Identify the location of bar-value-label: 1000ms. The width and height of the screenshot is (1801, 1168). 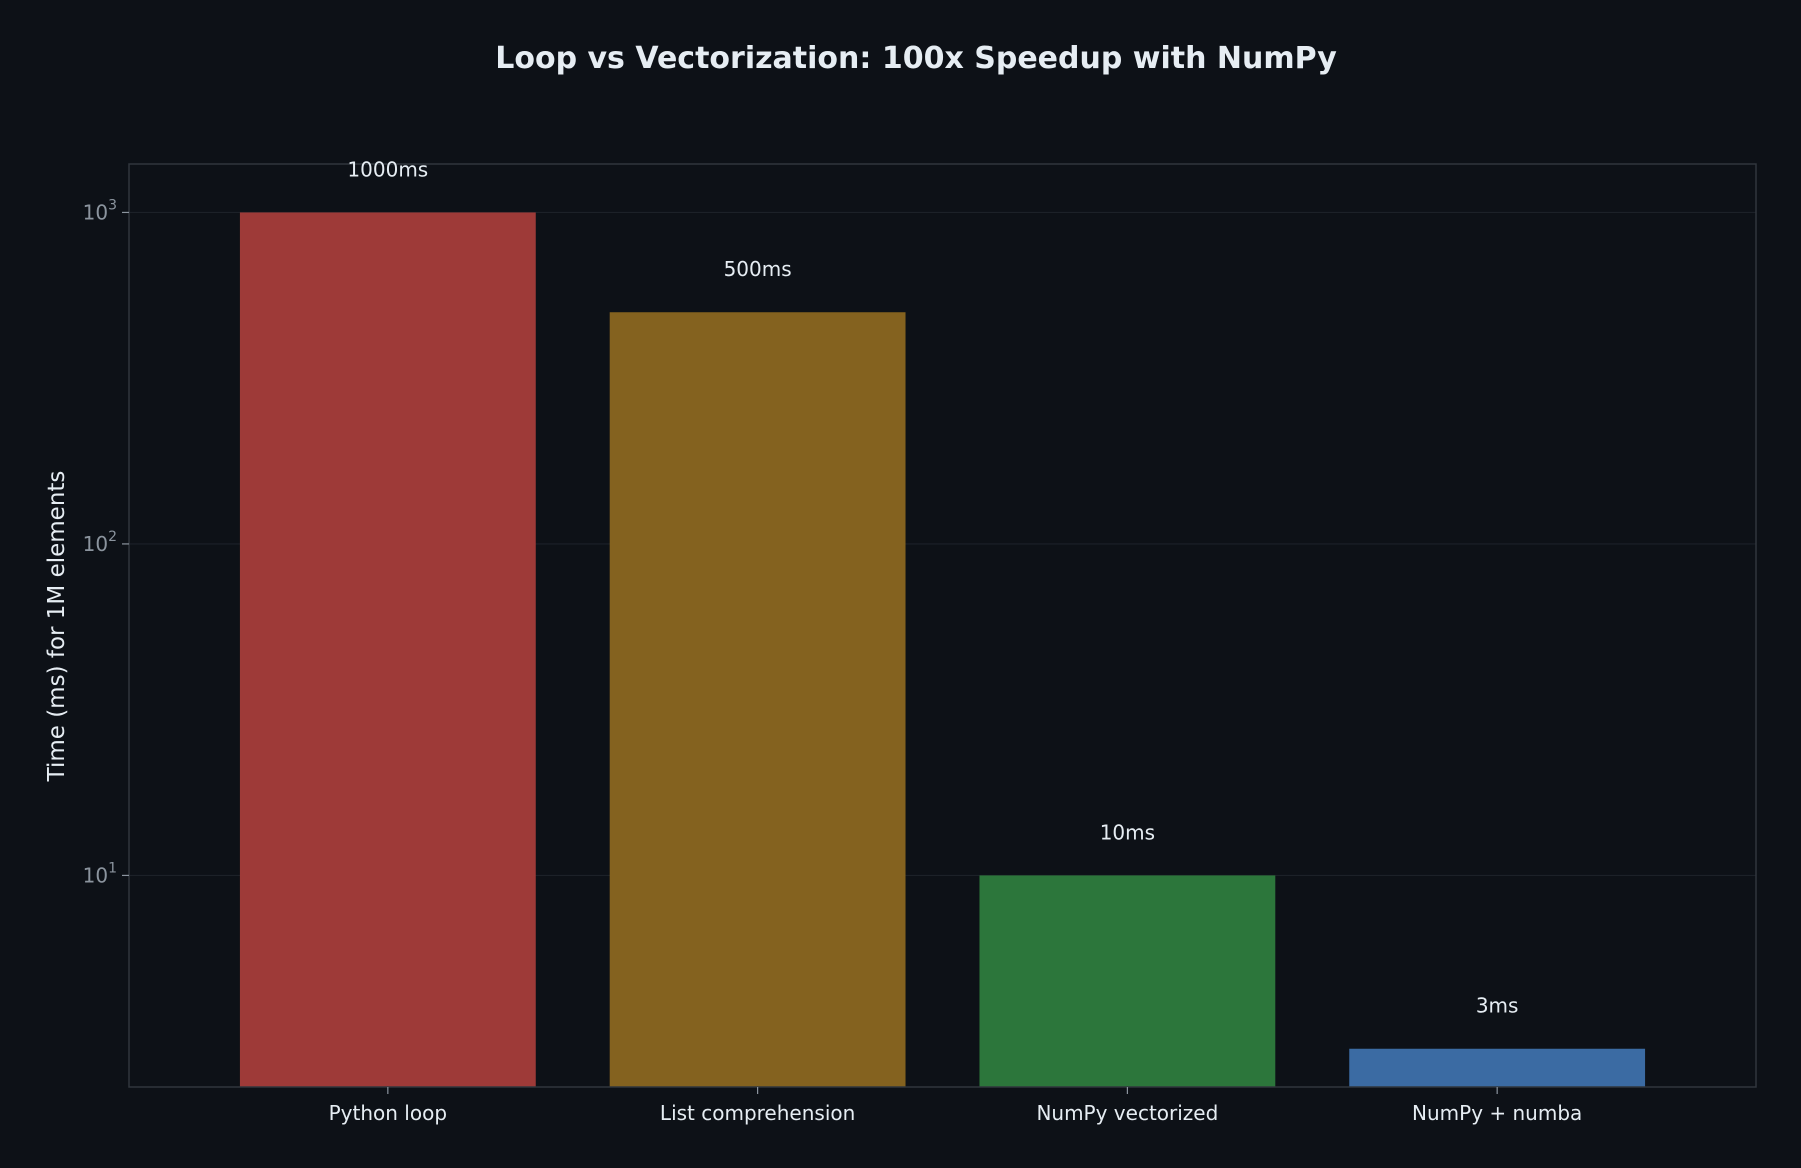
(387, 169).